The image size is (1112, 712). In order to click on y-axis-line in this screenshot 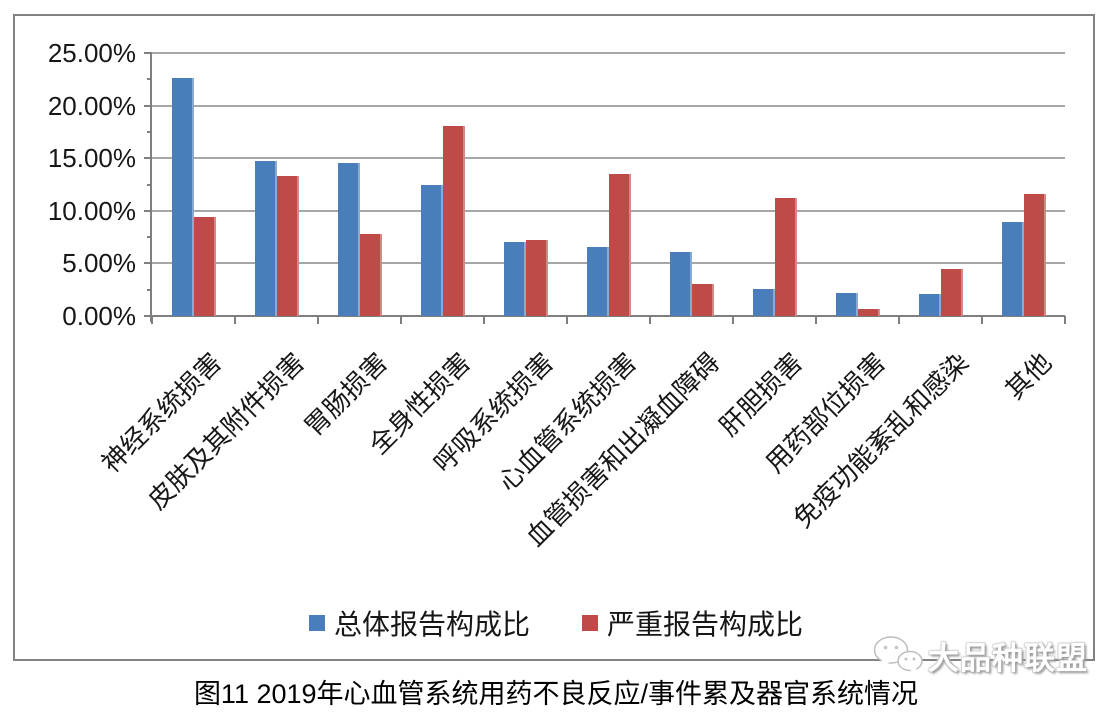, I will do `click(151, 187)`.